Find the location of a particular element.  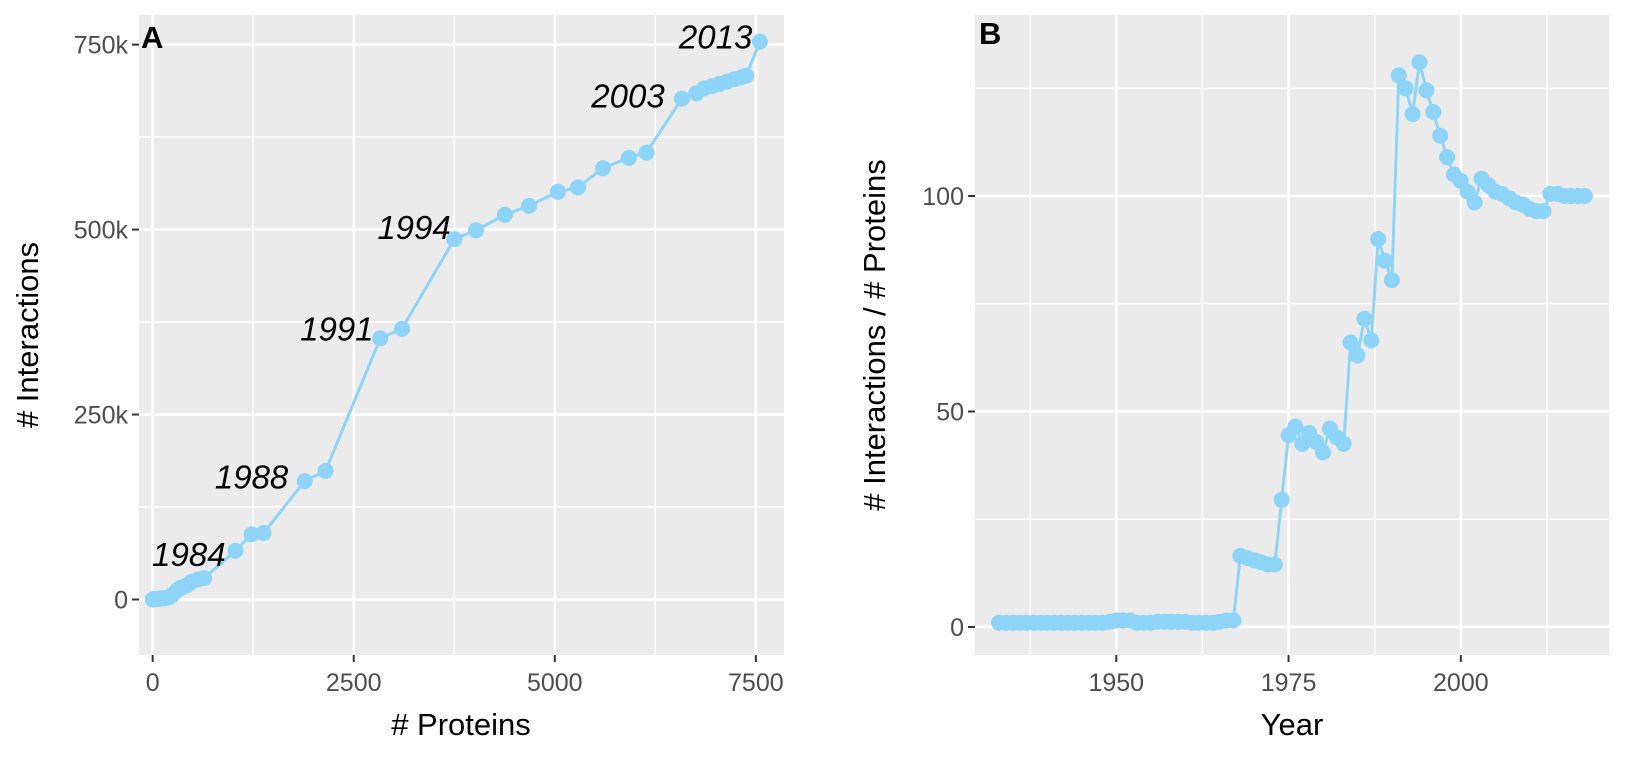

x-tick-label: 1950 is located at coordinates (1116, 683).